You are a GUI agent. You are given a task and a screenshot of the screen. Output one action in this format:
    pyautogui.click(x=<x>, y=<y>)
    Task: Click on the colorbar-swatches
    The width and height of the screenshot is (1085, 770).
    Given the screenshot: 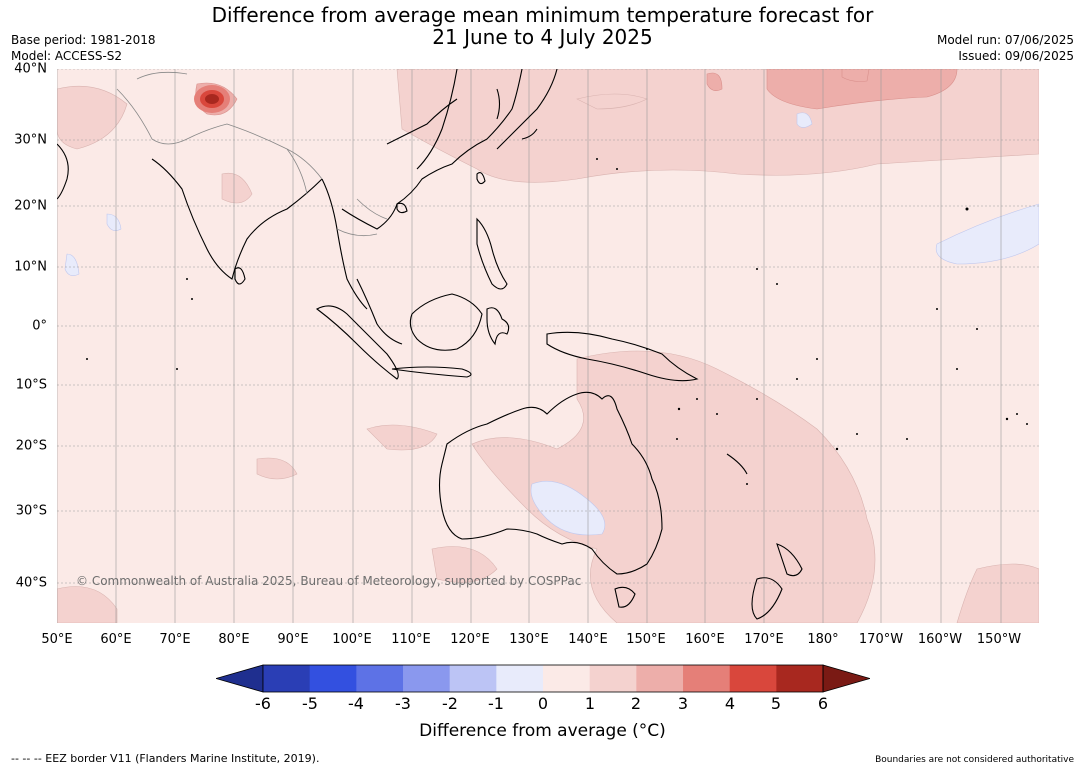 What is the action you would take?
    pyautogui.click(x=543, y=678)
    